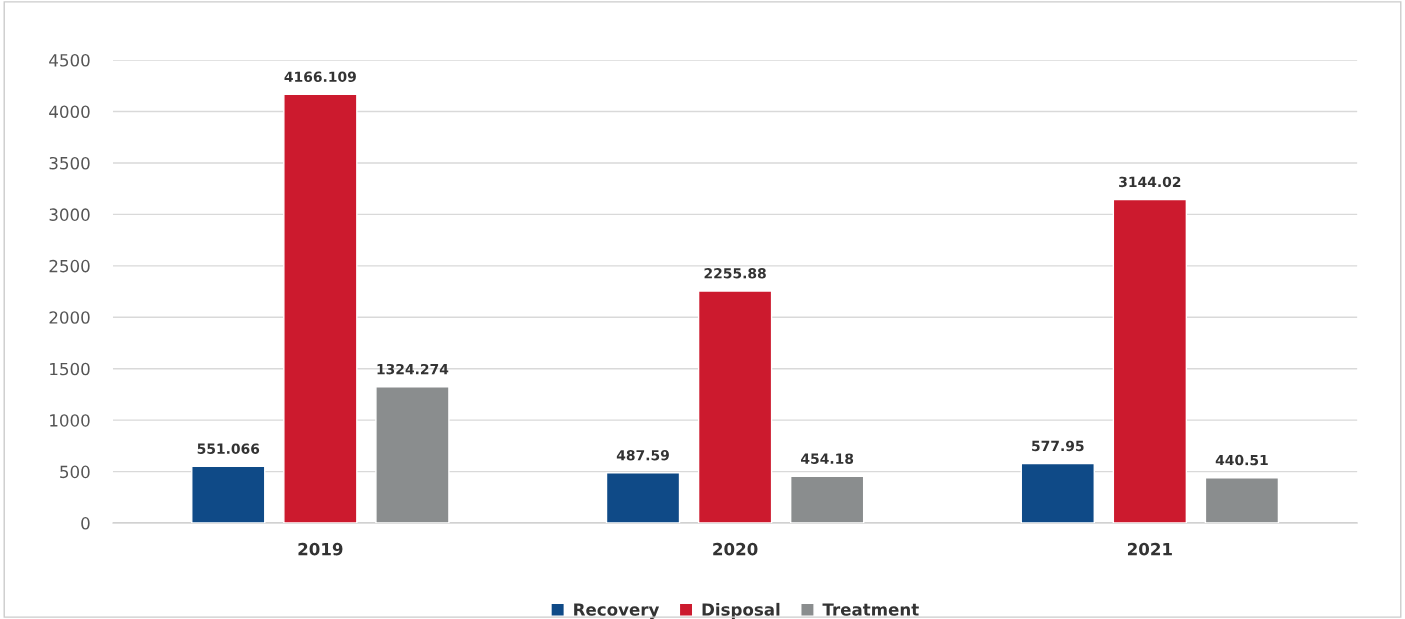  I want to click on y-tick-label: 2500, so click(69, 266).